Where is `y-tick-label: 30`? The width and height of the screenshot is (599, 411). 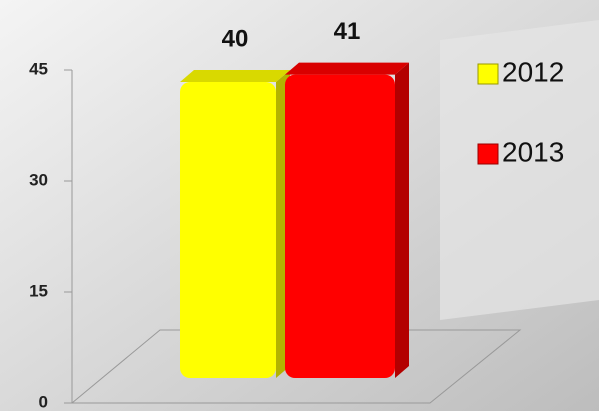
y-tick-label: 30 is located at coordinates (38, 179).